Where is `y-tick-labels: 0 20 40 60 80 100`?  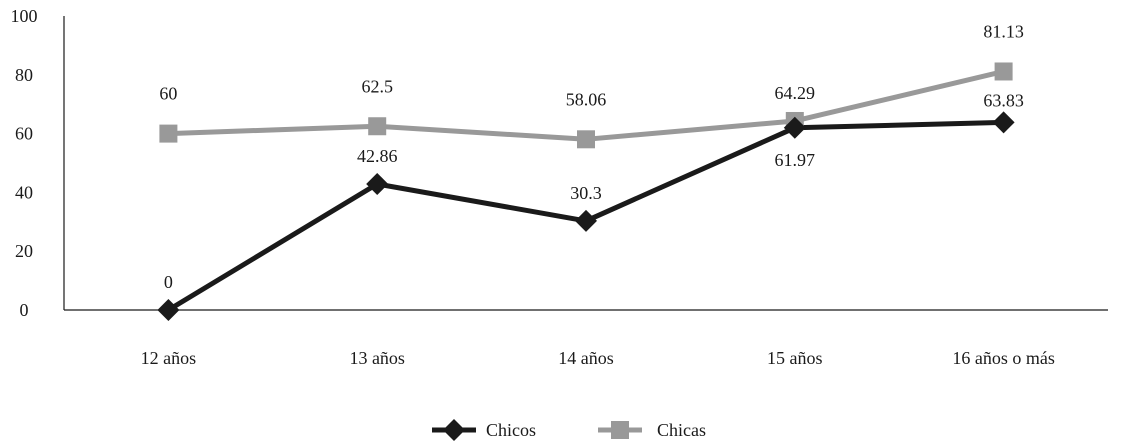
y-tick-labels: 0 20 40 60 80 100 is located at coordinates (24, 163).